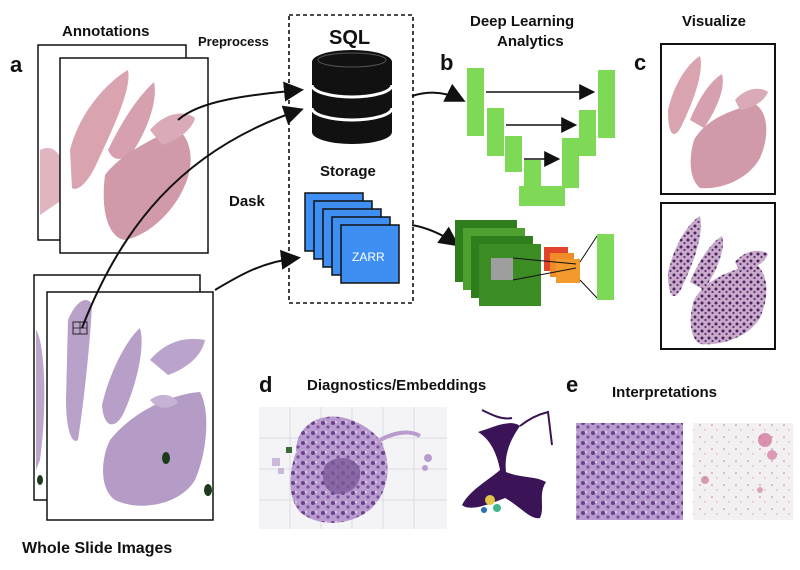 The height and width of the screenshot is (570, 800). What do you see at coordinates (400, 436) in the screenshot?
I see `diagnostics-tissue-strand` at bounding box center [400, 436].